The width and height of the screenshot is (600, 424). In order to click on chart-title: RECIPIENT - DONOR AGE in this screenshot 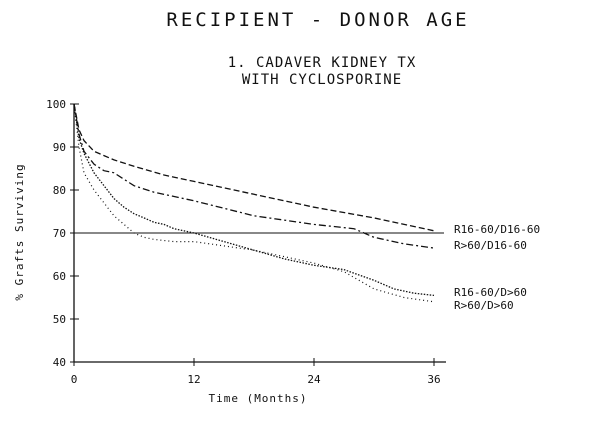, I will do `click(317, 20)`.